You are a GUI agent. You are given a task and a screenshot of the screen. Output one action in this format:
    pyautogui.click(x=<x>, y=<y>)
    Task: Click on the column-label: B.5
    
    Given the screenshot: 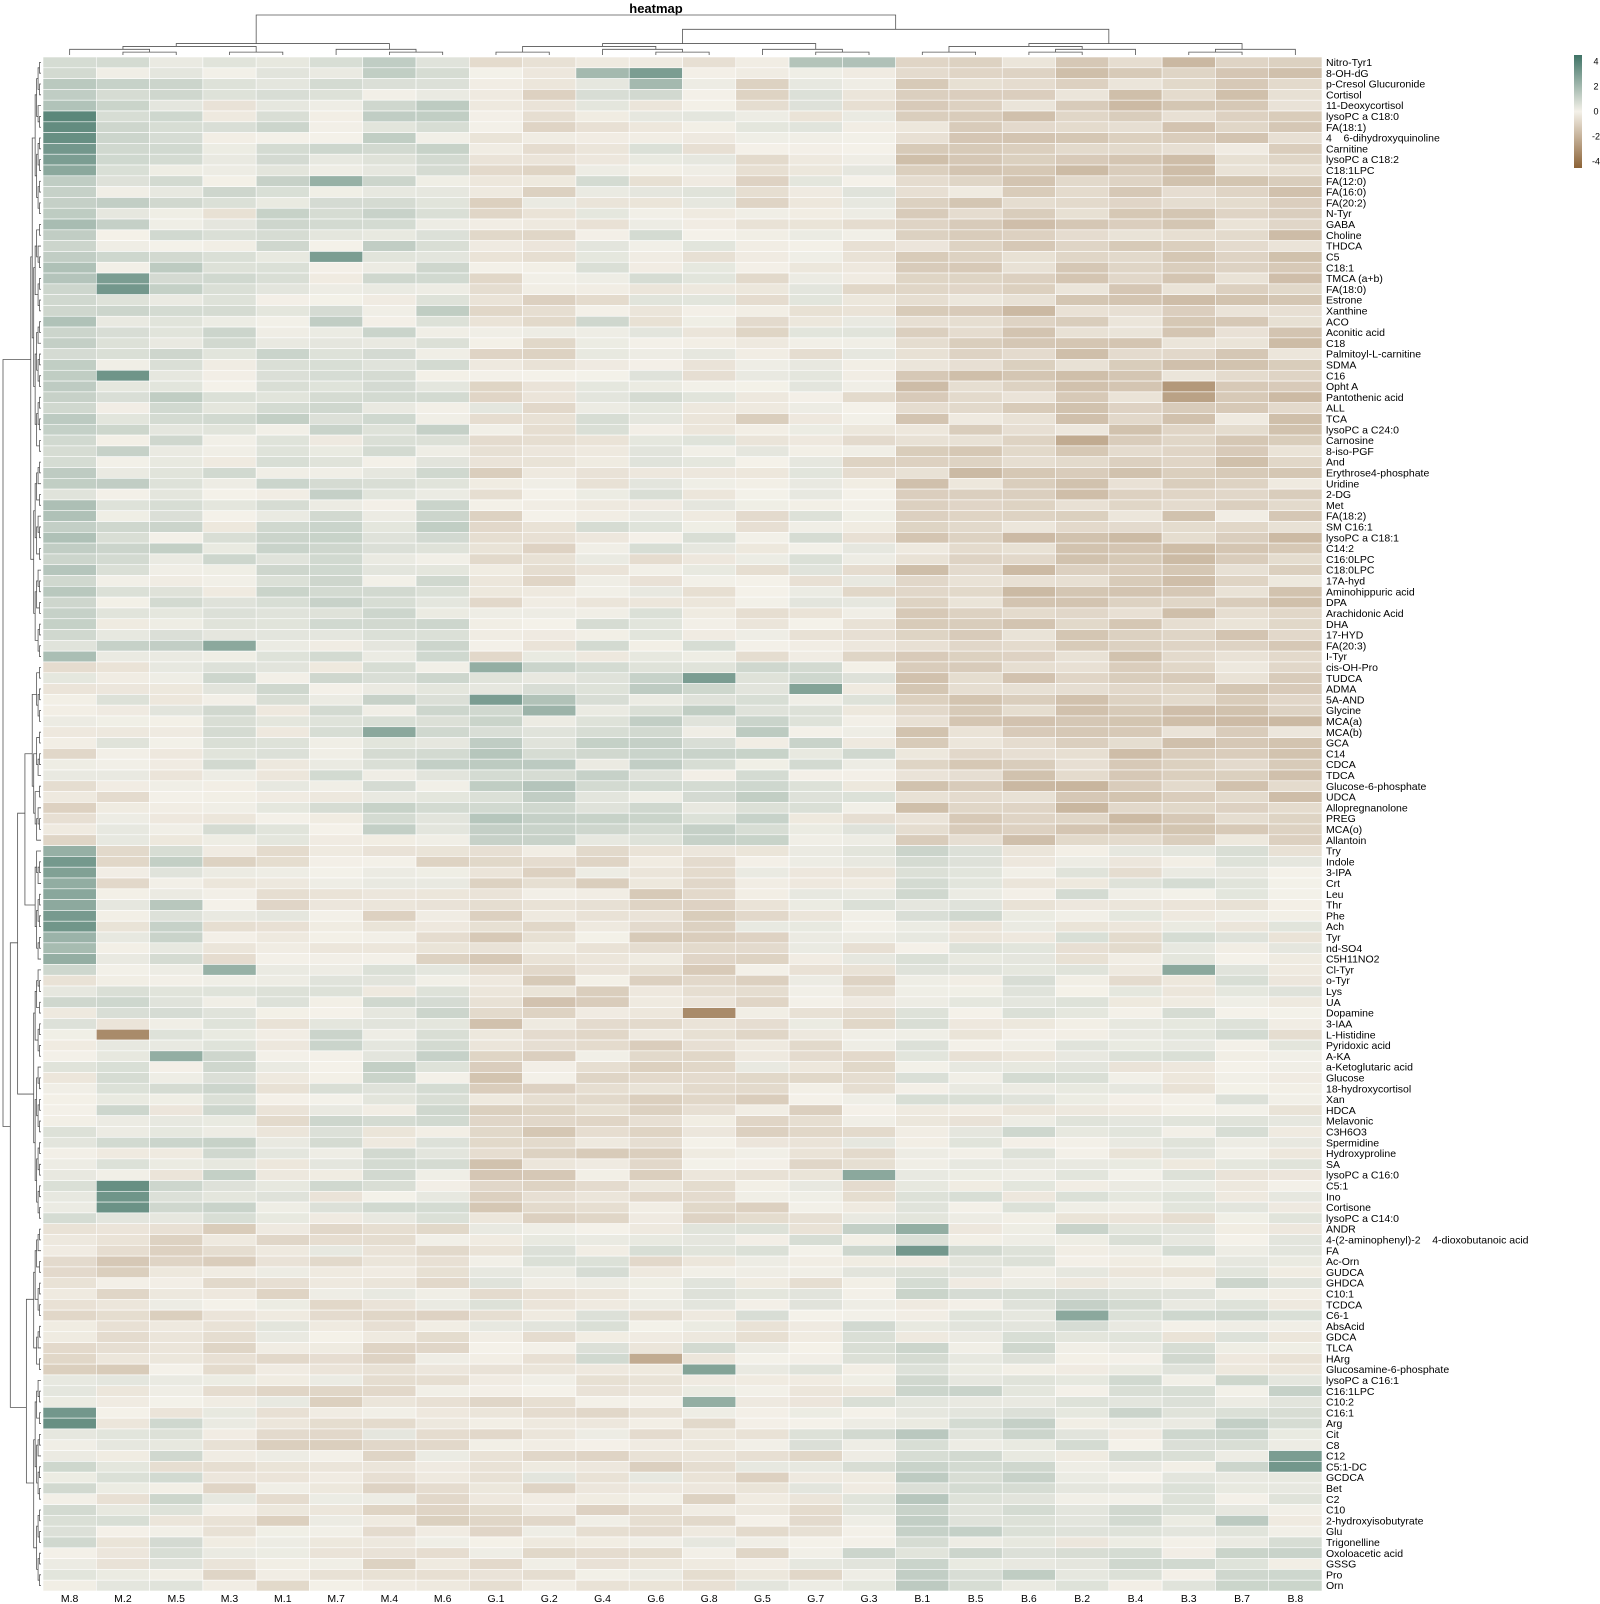 What is the action you would take?
    pyautogui.click(x=976, y=1598)
    